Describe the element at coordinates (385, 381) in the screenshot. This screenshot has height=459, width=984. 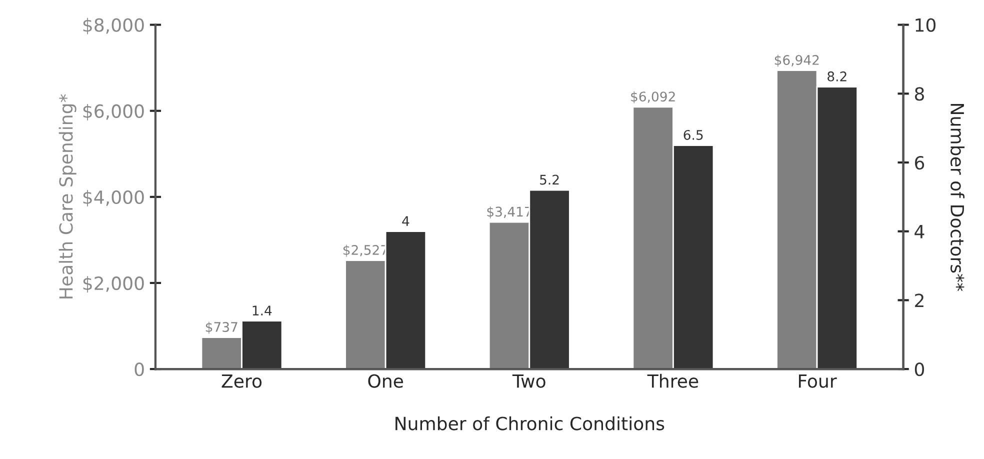
I see `x-tick-label: One` at that location.